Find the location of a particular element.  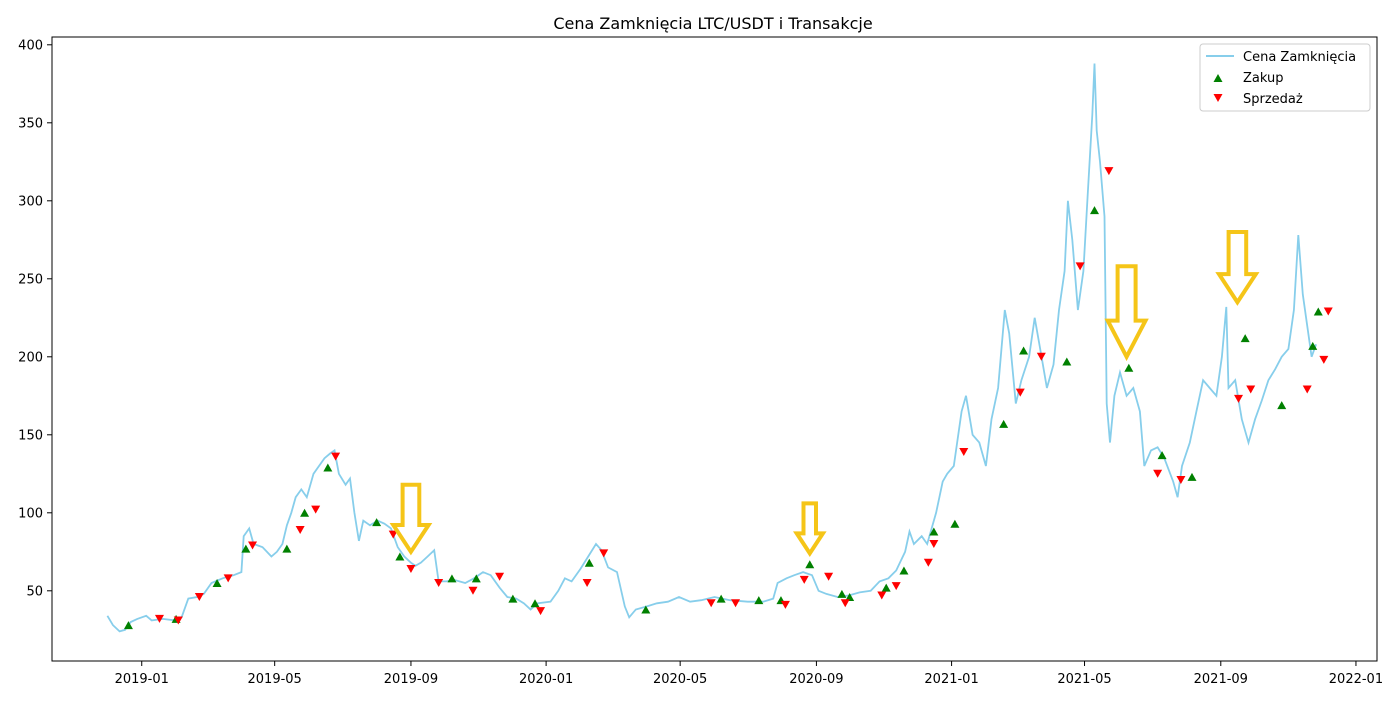

legend-label-buy: Zakup is located at coordinates (1263, 78).